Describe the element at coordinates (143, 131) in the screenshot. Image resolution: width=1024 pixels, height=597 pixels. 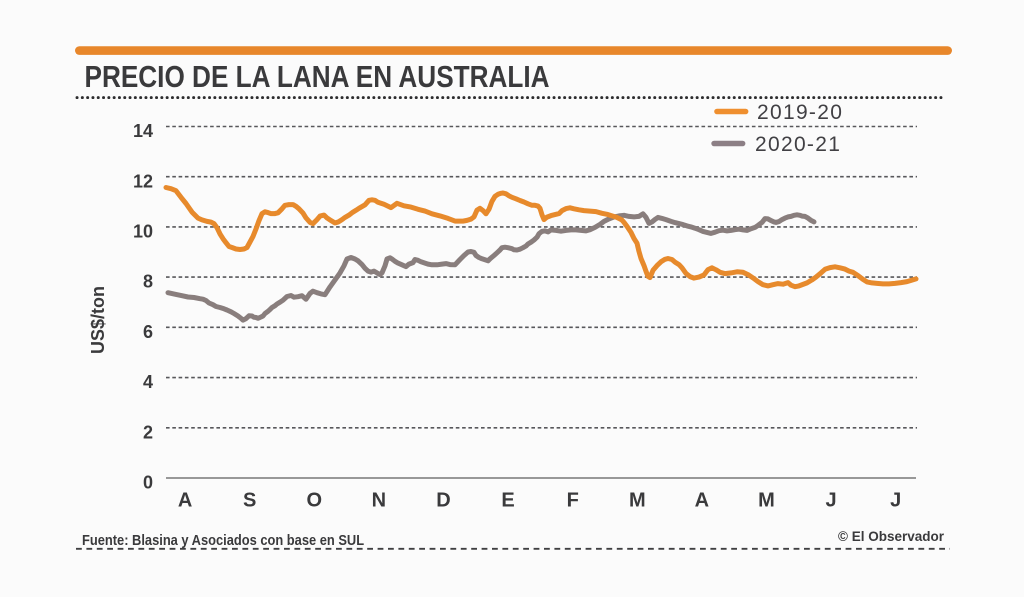
I see `svg-text: 14` at that location.